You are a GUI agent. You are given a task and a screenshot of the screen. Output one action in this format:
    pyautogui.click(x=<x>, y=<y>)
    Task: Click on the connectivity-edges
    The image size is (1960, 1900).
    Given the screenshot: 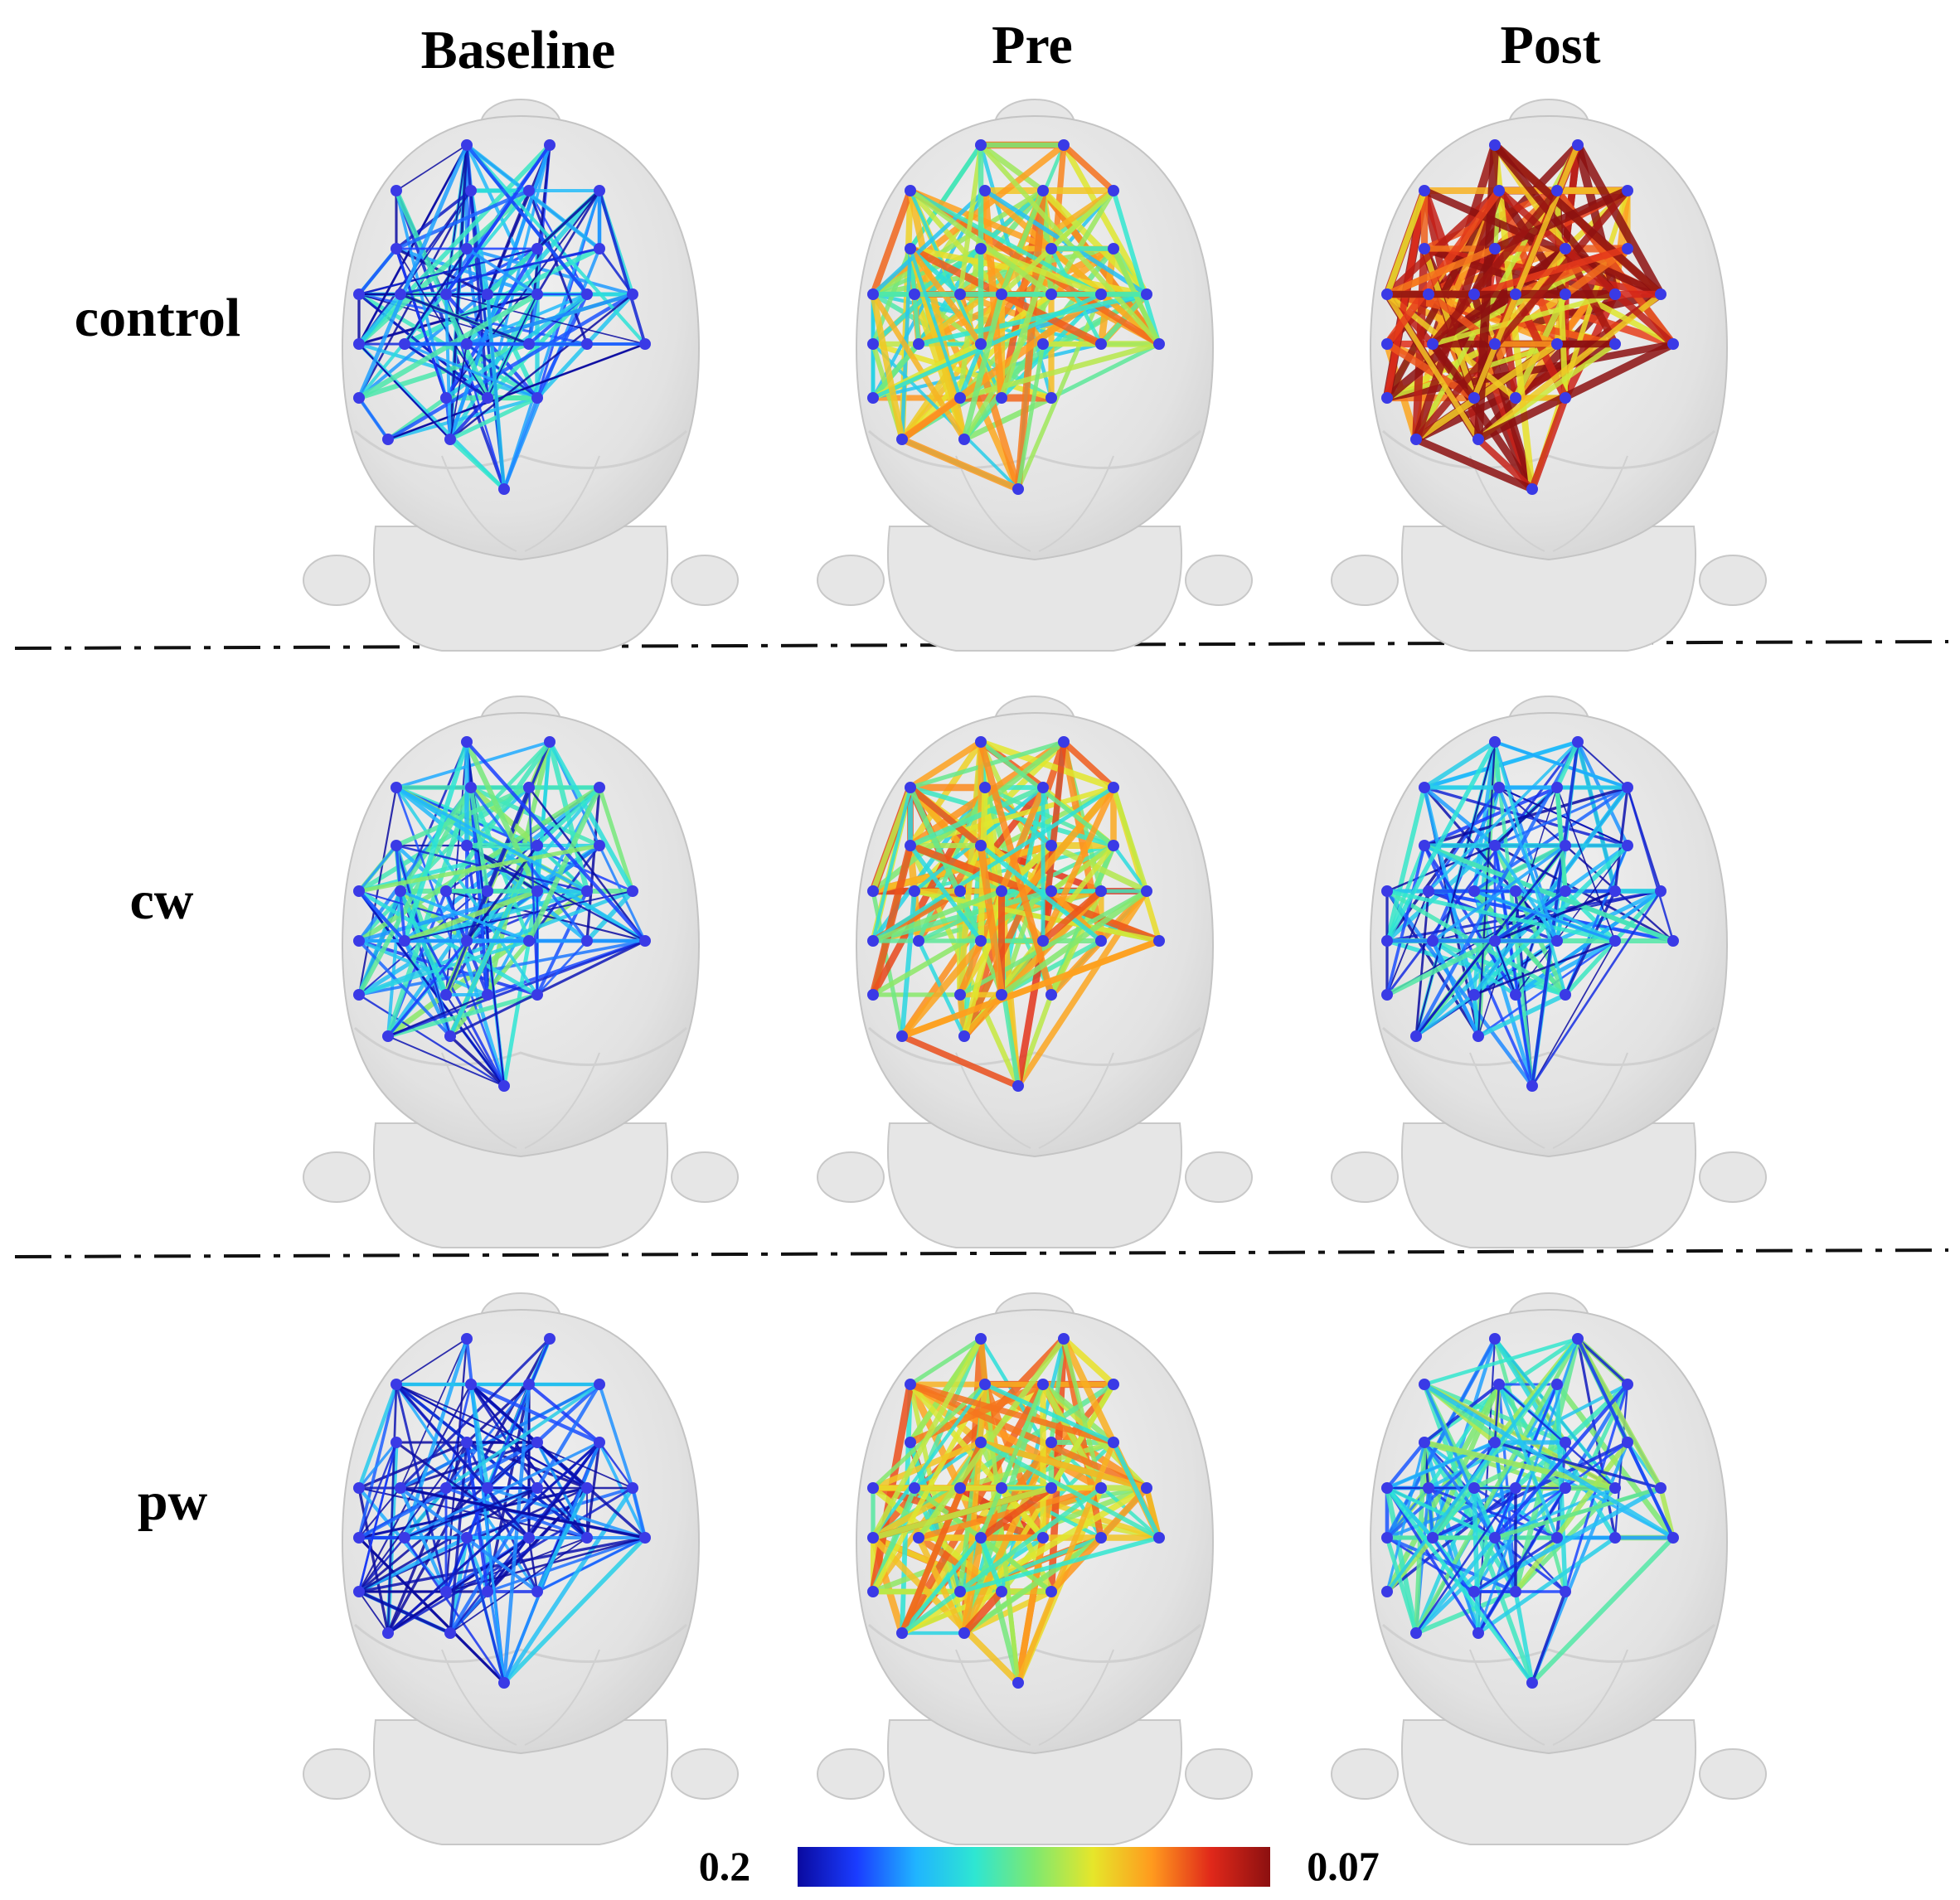 What is the action you would take?
    pyautogui.click(x=1016, y=317)
    